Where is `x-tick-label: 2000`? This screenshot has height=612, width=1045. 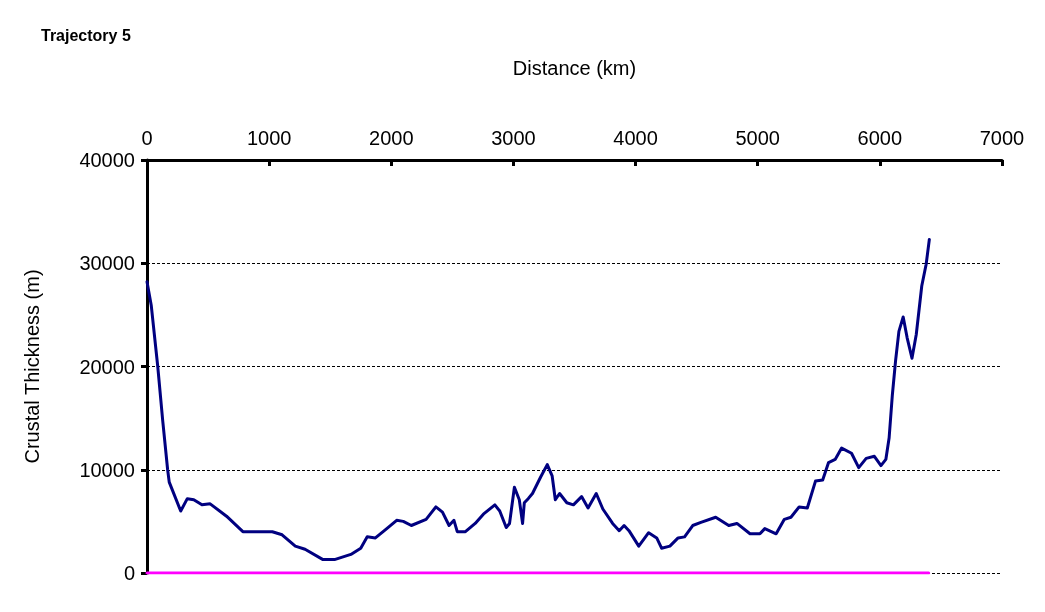 x-tick-label: 2000 is located at coordinates (391, 138).